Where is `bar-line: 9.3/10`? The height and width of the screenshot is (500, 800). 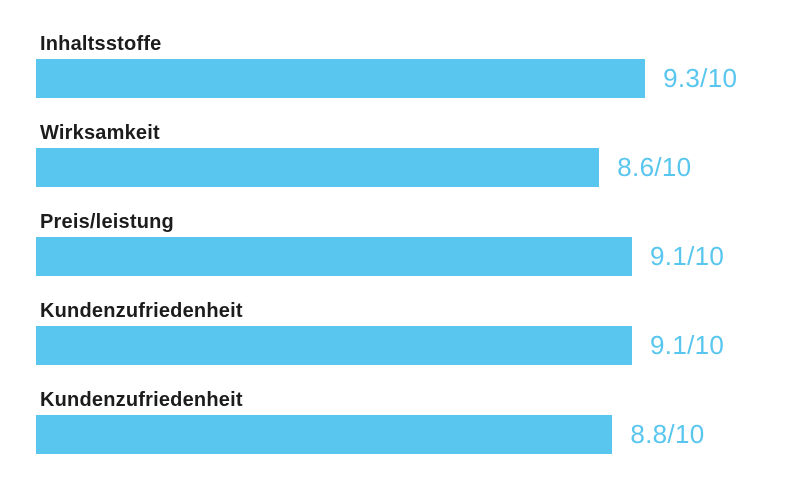 bar-line: 9.3/10 is located at coordinates (418, 78).